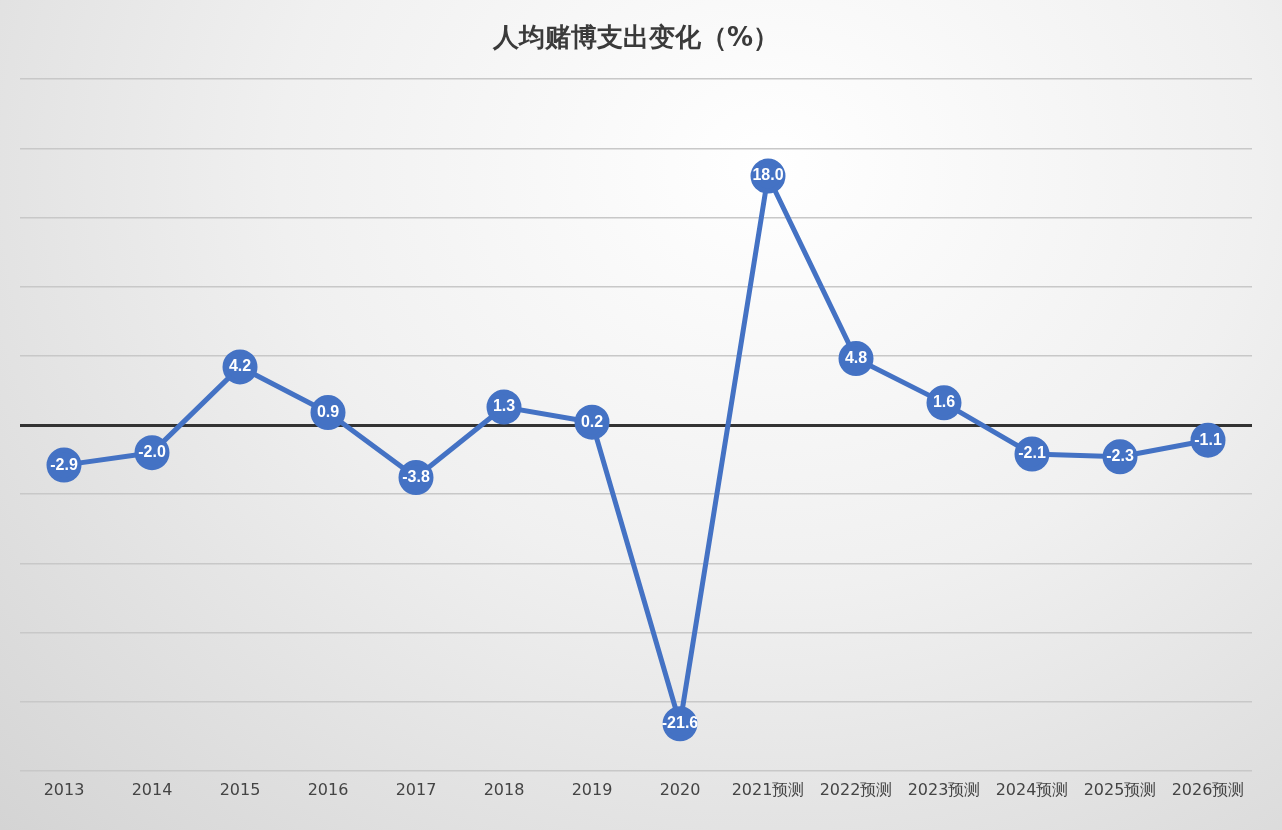 The image size is (1282, 830). I want to click on data-label: 4.8, so click(856, 358).